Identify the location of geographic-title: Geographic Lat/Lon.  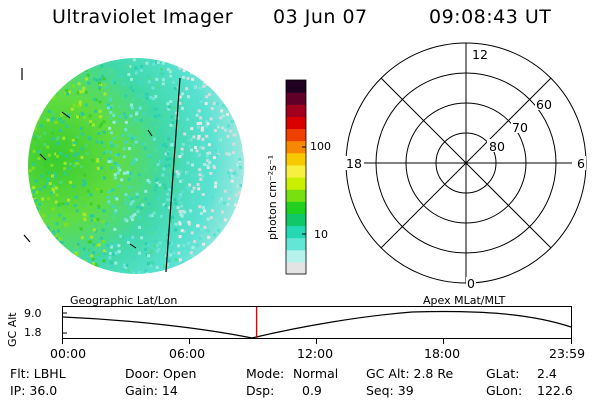
(124, 300).